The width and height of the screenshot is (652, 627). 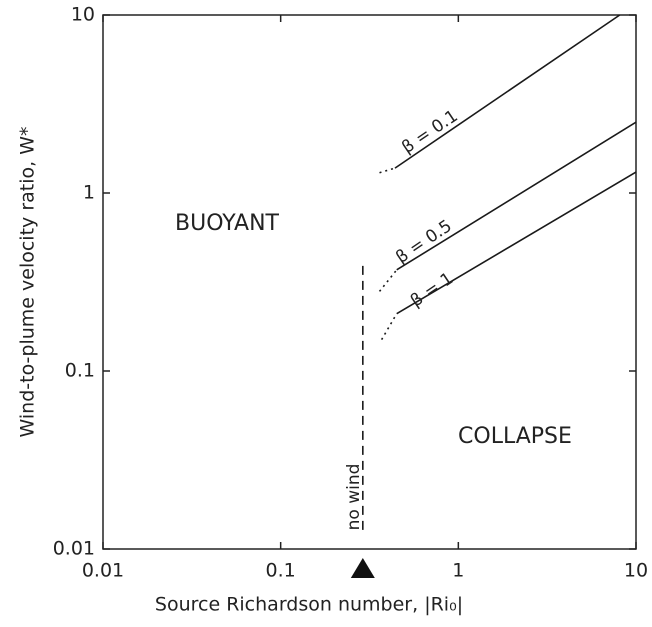 What do you see at coordinates (89, 193) in the screenshot?
I see `y-tick-label: 1` at bounding box center [89, 193].